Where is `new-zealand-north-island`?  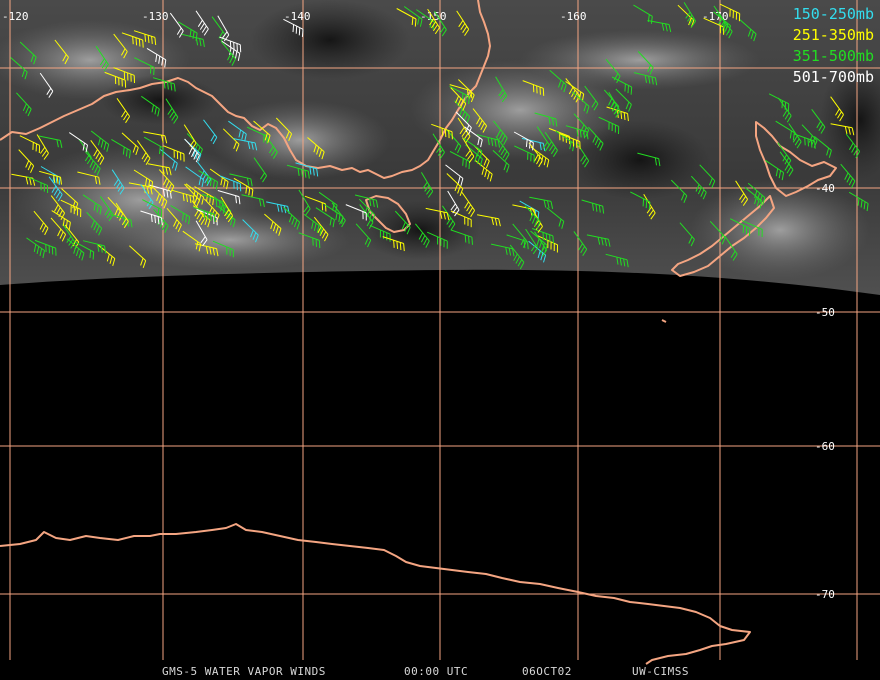
new-zealand-north-island is located at coordinates (796, 159).